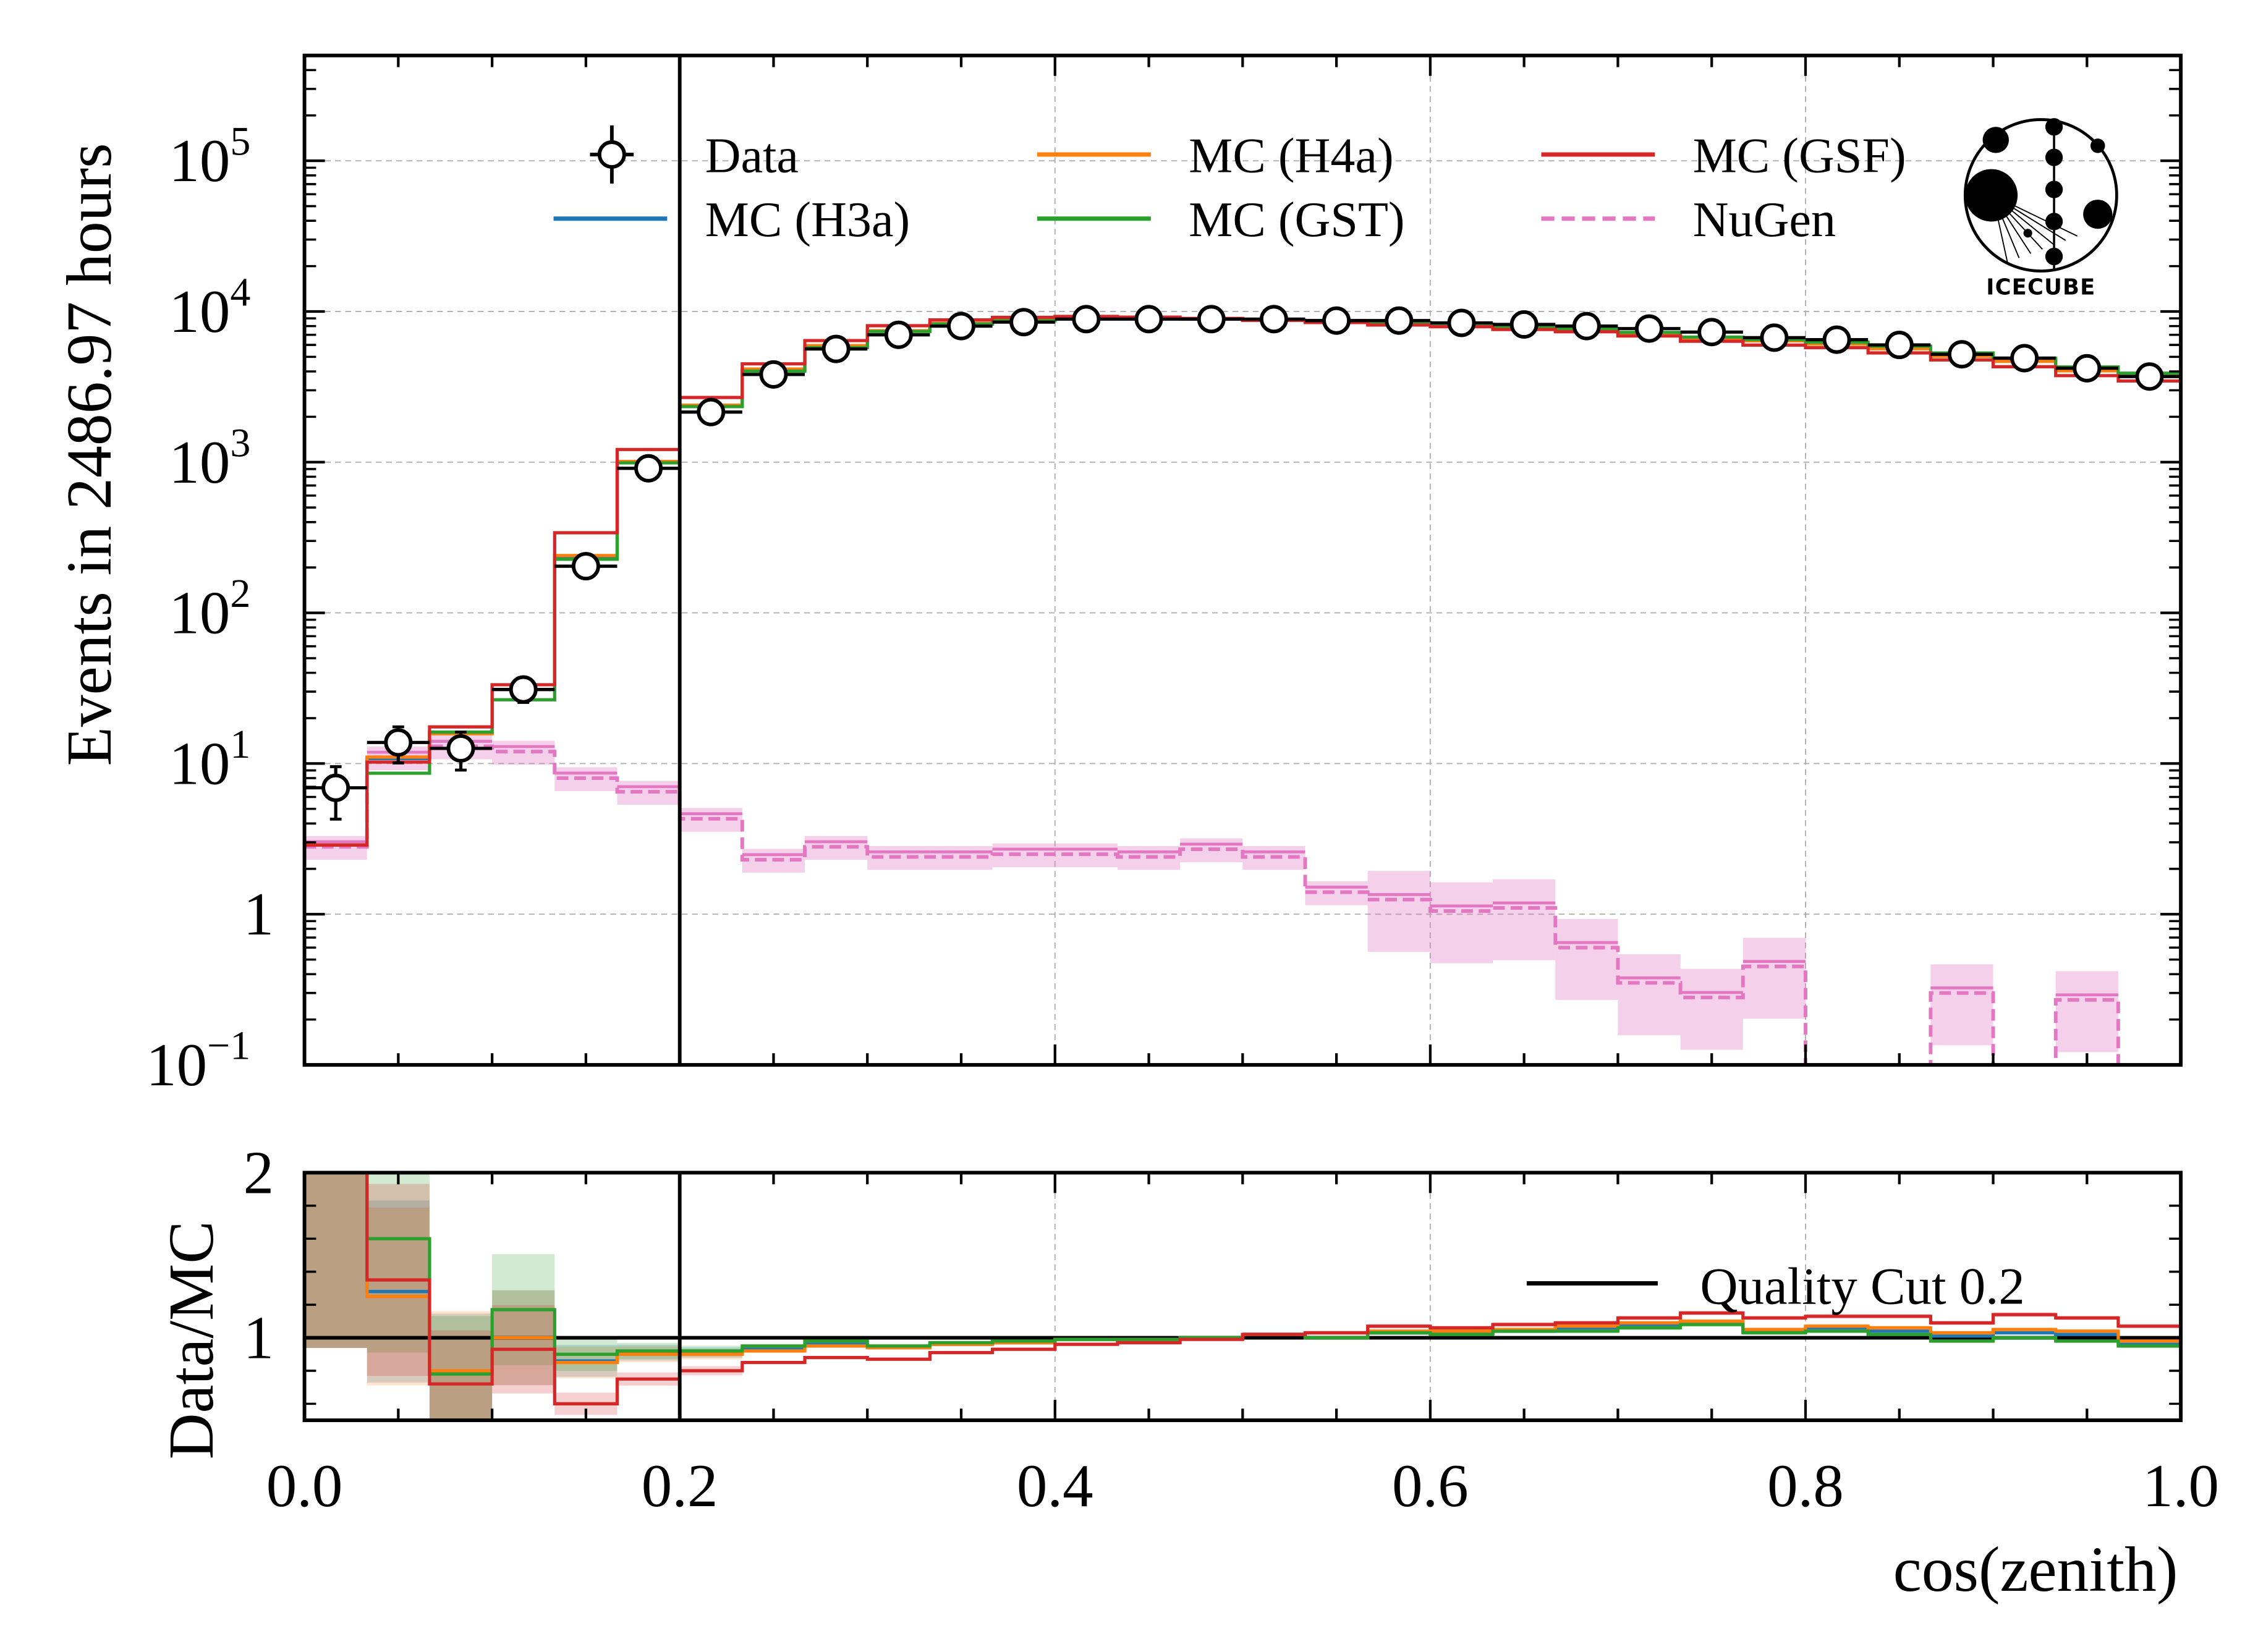 The height and width of the screenshot is (1652, 2258). I want to click on ratio-line-mcgsf, so click(1242, 1288).